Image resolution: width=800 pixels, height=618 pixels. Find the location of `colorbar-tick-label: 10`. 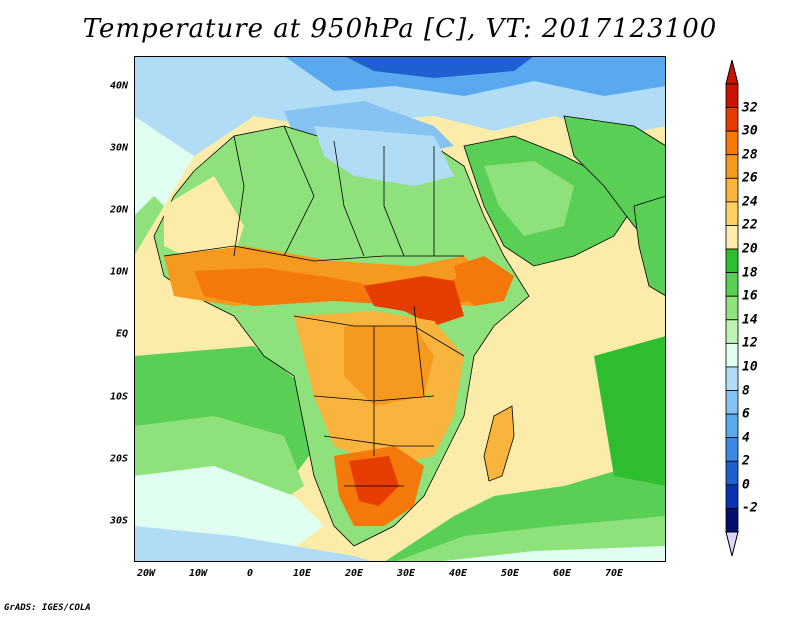

colorbar-tick-label: 10 is located at coordinates (750, 367).